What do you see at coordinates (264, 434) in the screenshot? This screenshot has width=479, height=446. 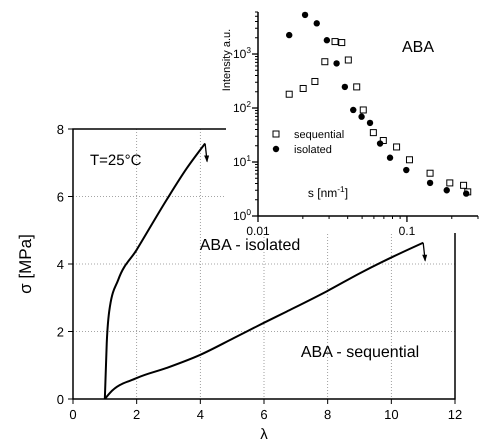 I see `x-axis-title: λ` at bounding box center [264, 434].